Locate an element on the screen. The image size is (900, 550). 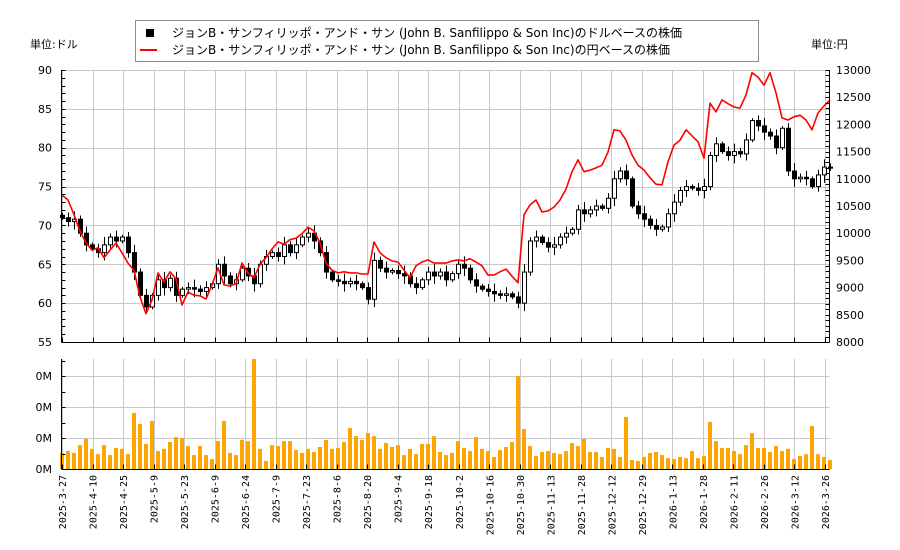
black-square-icon is located at coordinates (150, 33).